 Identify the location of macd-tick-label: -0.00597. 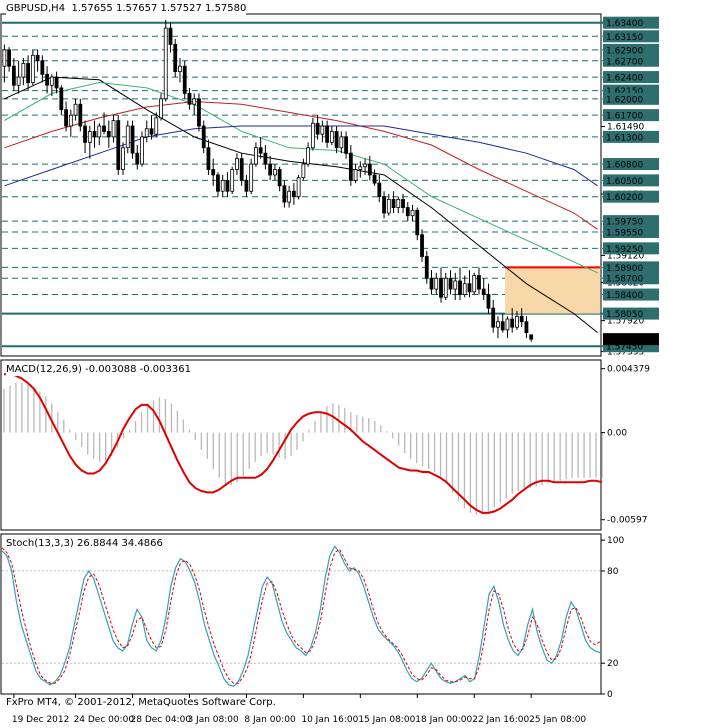
(627, 521).